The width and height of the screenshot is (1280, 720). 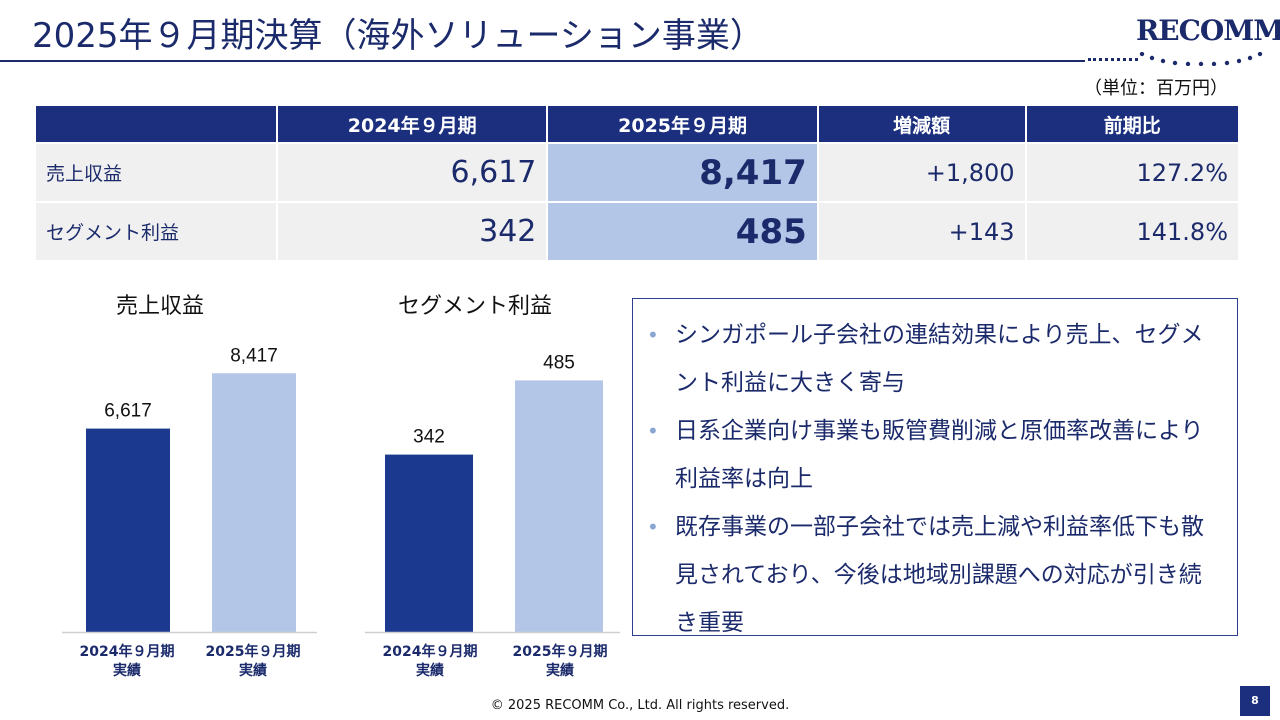 What do you see at coordinates (1113, 60) in the screenshot?
I see `title-underline-dots` at bounding box center [1113, 60].